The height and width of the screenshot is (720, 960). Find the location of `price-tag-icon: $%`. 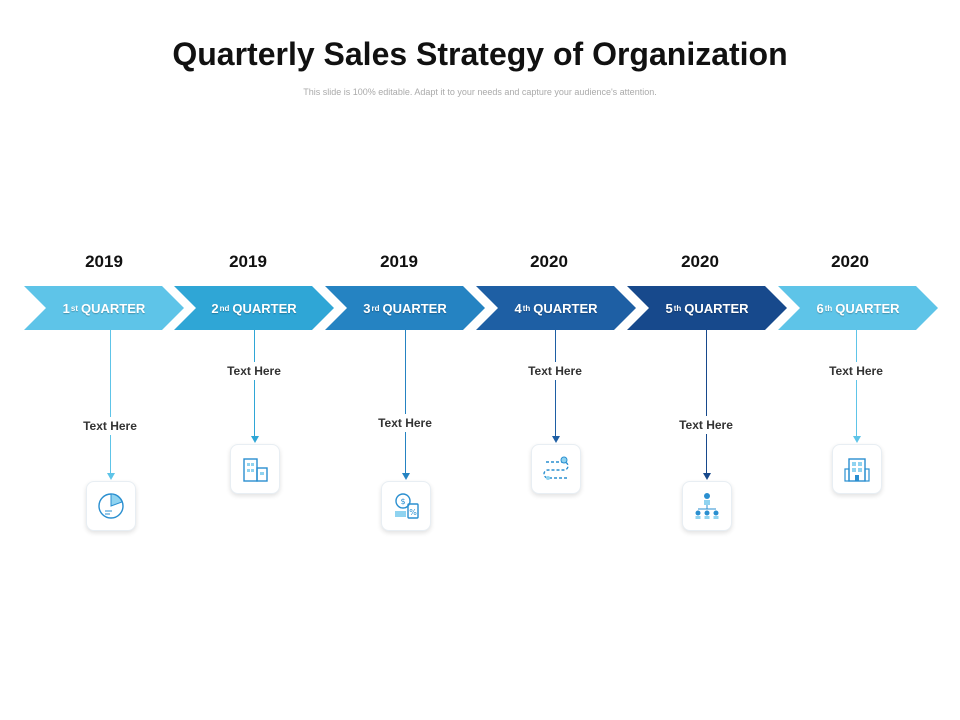

price-tag-icon: $% is located at coordinates (407, 506).